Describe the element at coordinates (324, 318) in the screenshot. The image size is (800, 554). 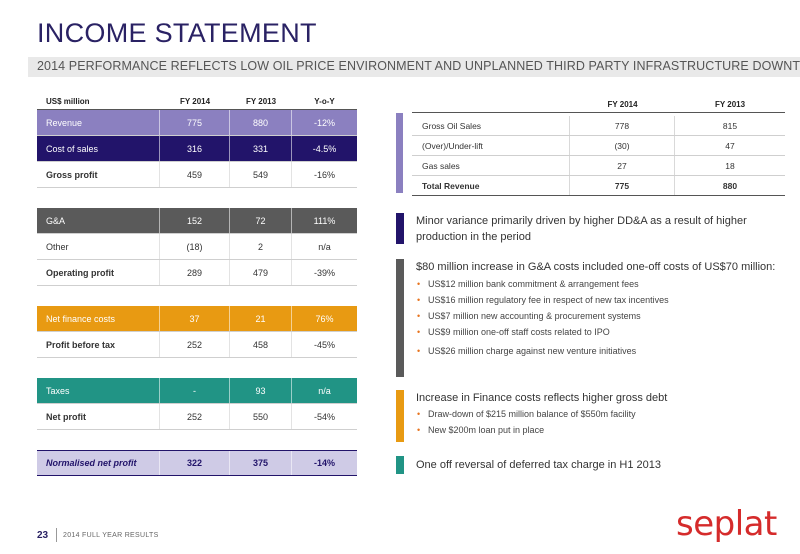
I see `cell-yoy: 76%` at that location.